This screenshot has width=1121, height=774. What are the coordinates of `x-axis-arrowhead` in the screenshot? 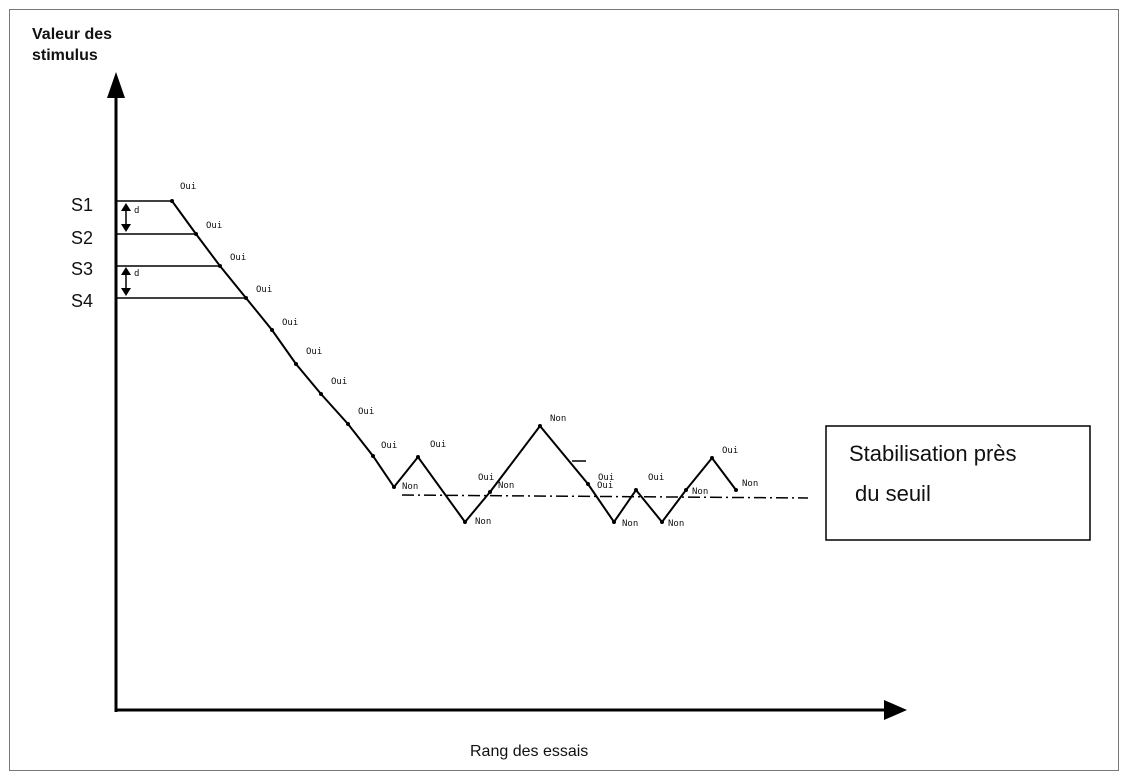 It's located at (895, 710).